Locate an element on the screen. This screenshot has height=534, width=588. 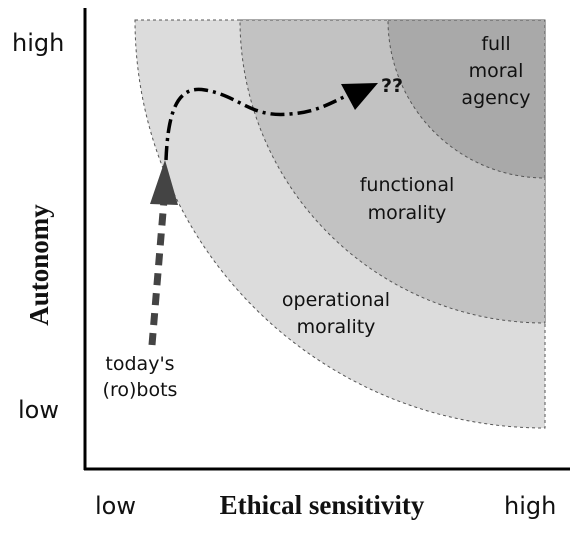
y-low-label: low is located at coordinates (38, 410).